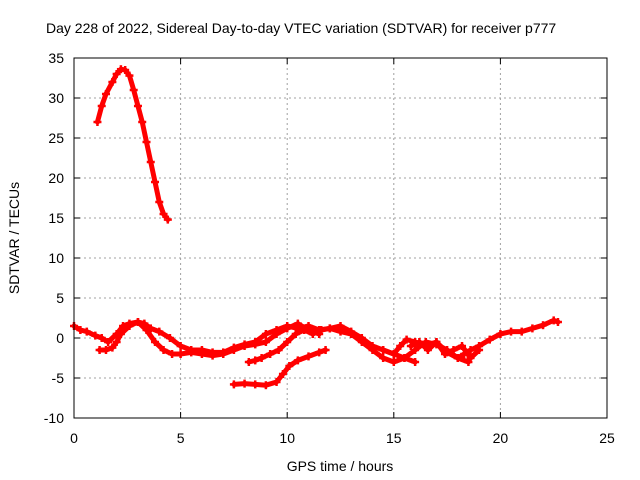  Describe the element at coordinates (607, 438) in the screenshot. I see `x-tick-label: 25` at that location.